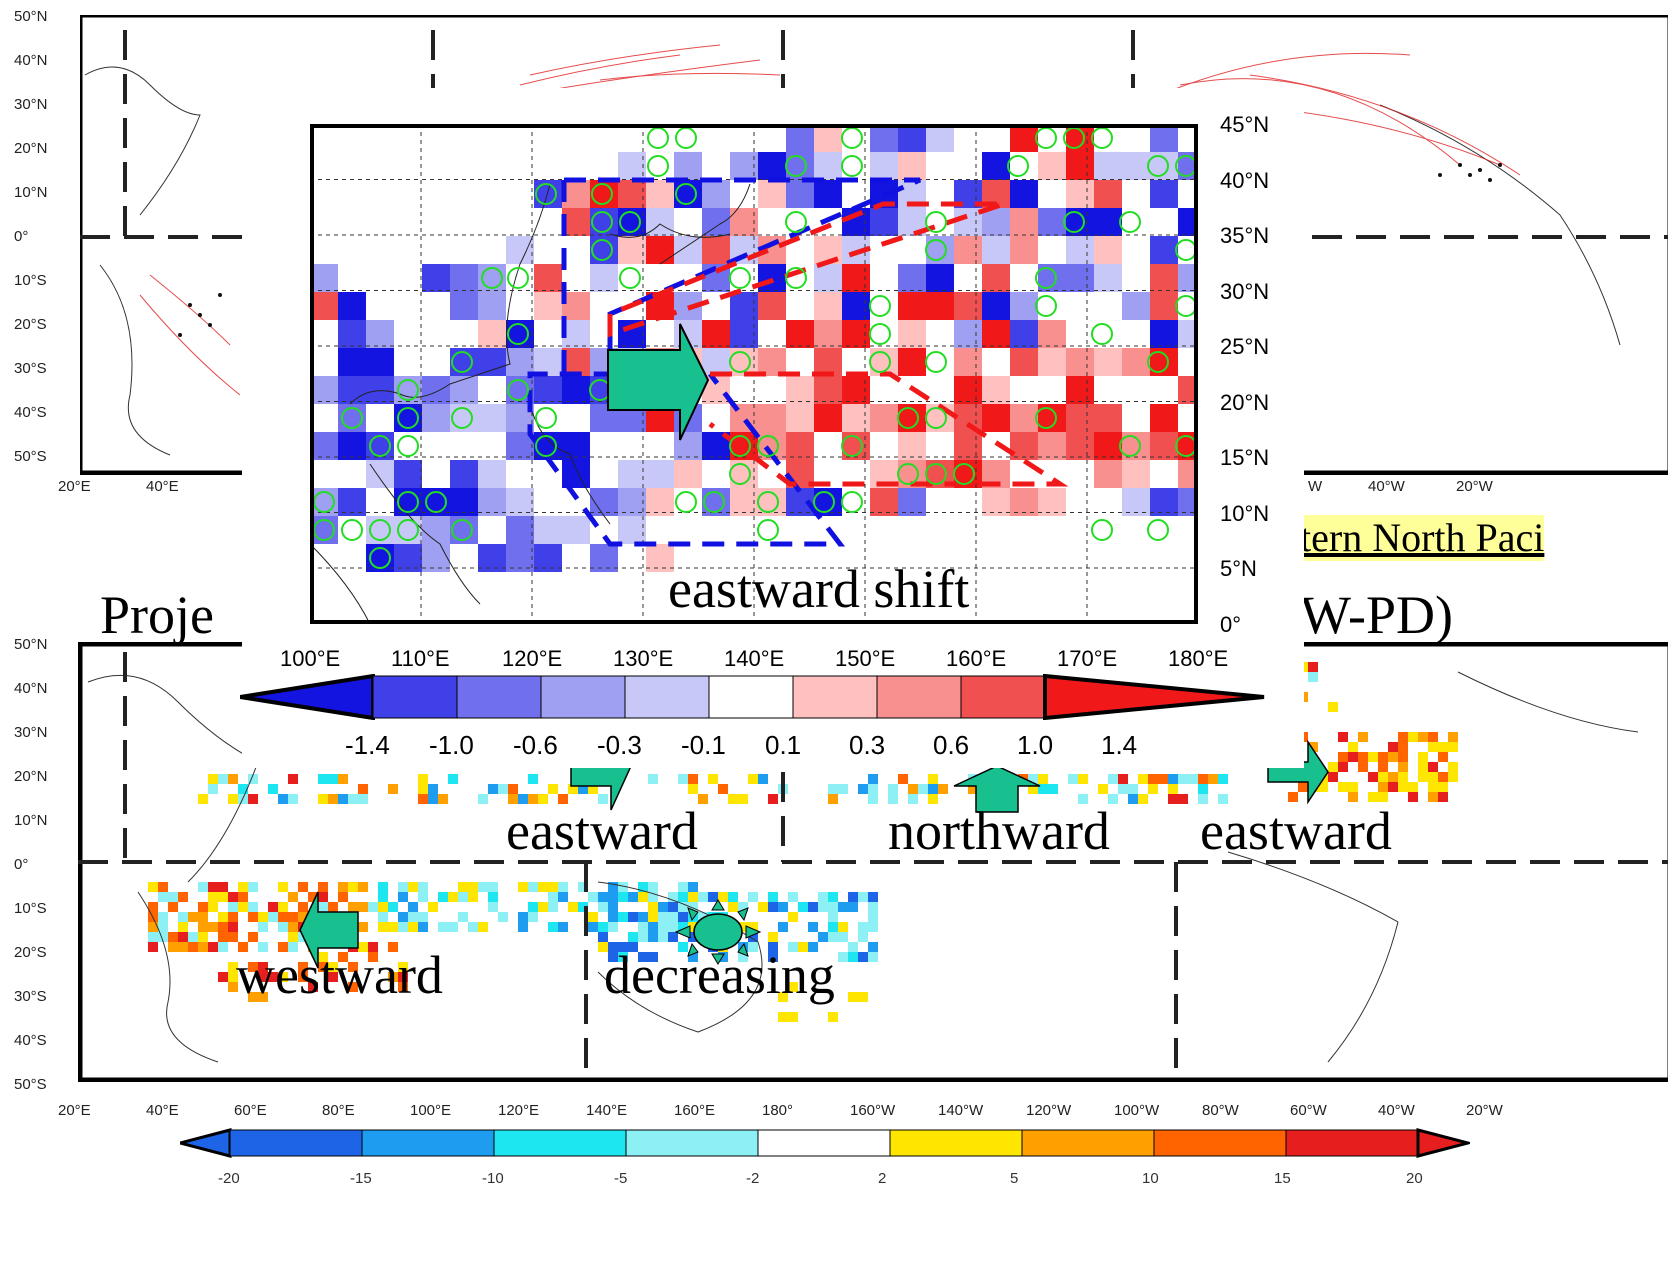  I want to click on bottom-lat-label: 0°, so click(21, 864).